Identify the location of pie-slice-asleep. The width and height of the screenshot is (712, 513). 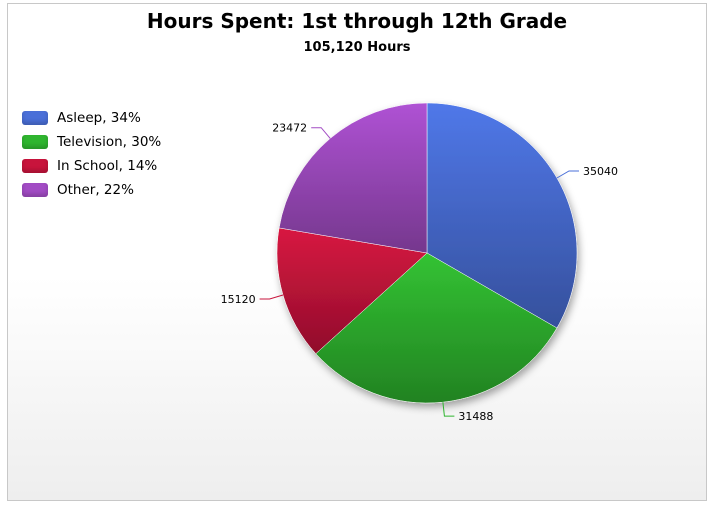
(502, 215).